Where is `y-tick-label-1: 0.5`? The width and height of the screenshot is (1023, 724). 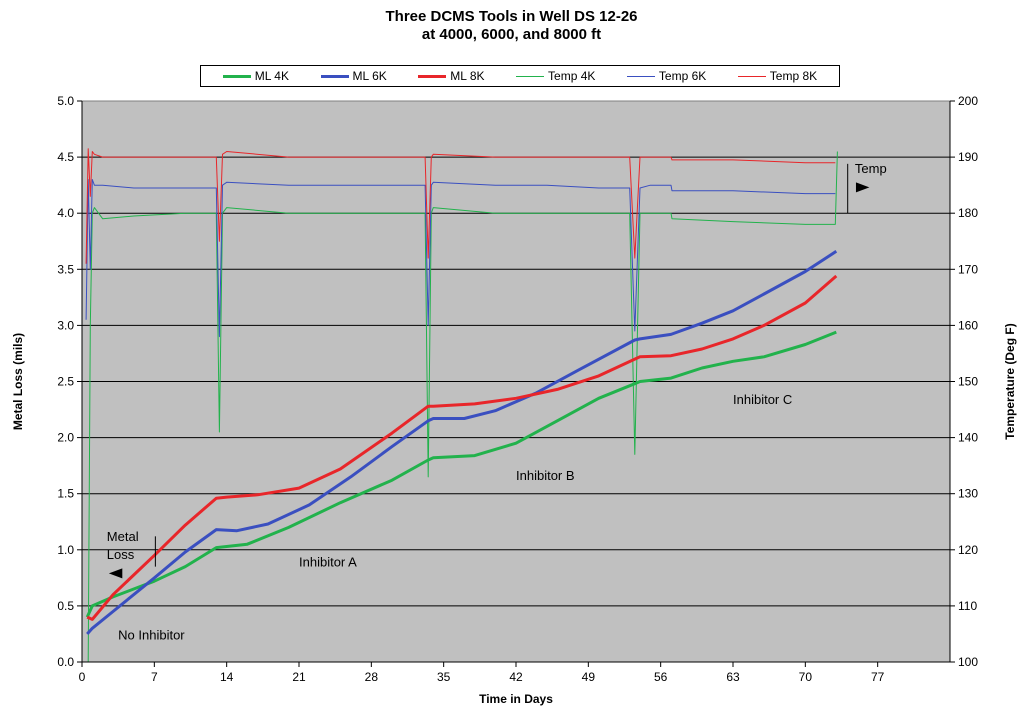 y-tick-label-1: 0.5 is located at coordinates (65, 606).